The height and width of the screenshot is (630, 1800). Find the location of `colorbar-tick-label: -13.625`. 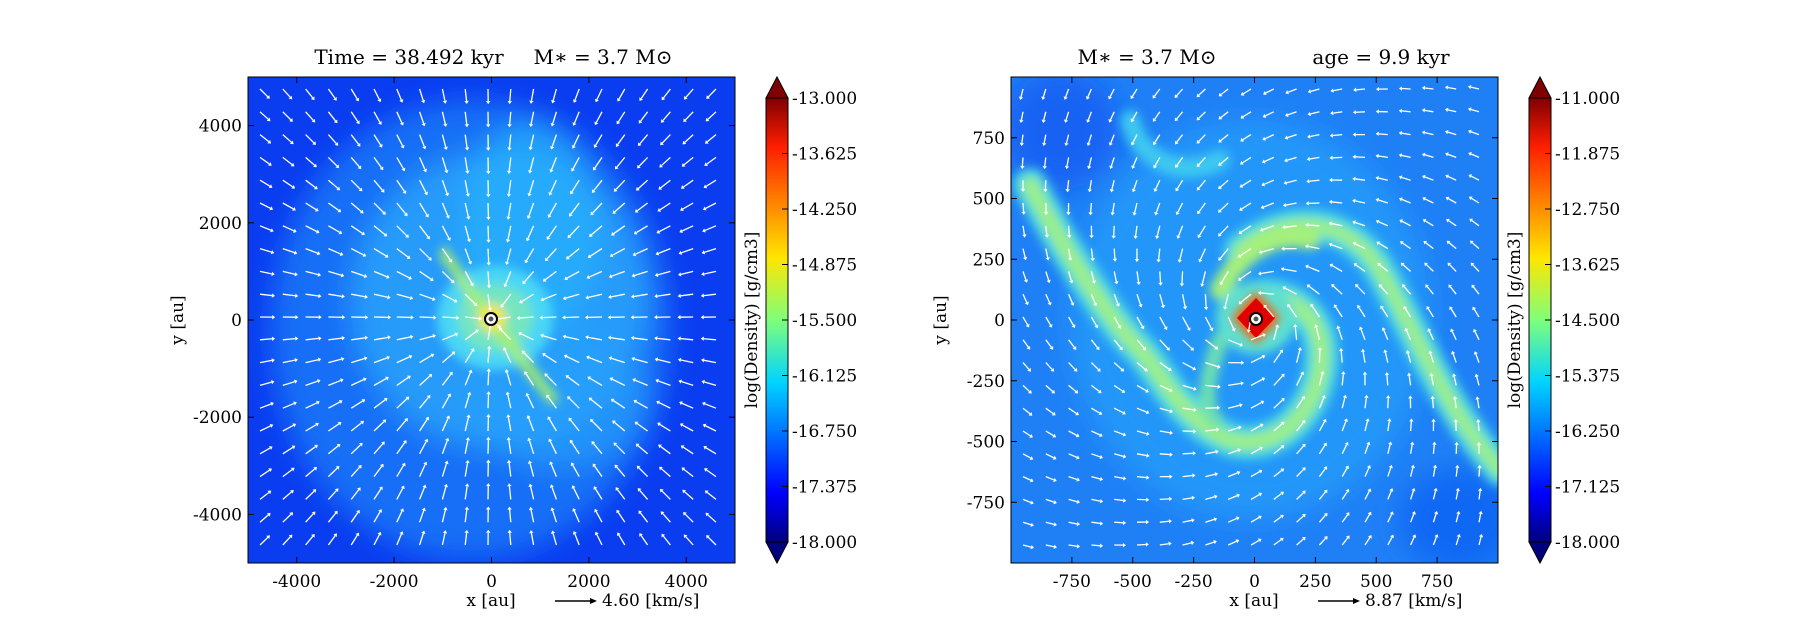

colorbar-tick-label: -13.625 is located at coordinates (824, 155).